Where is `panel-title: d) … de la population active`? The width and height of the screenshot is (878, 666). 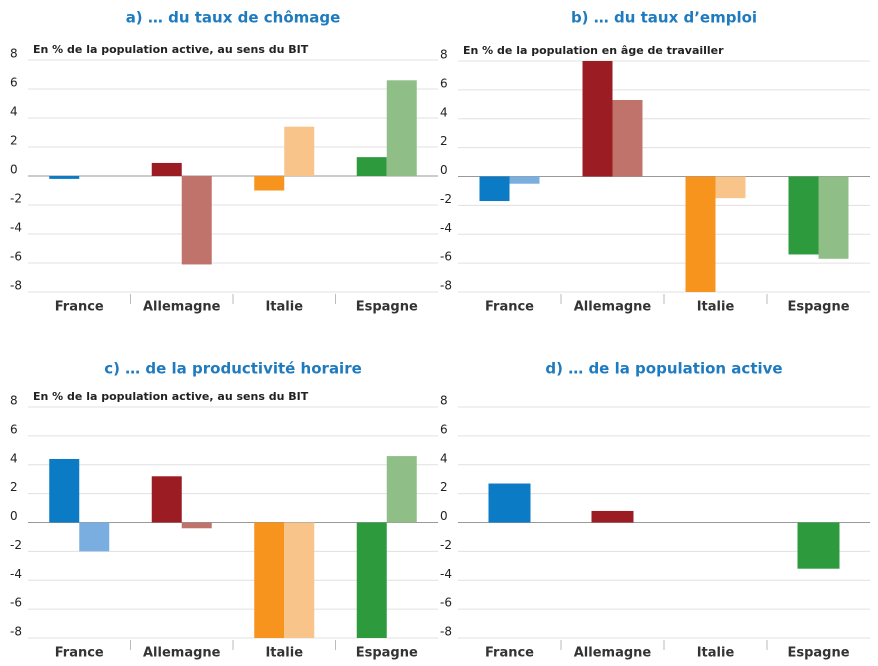 panel-title: d) … de la population active is located at coordinates (663, 369).